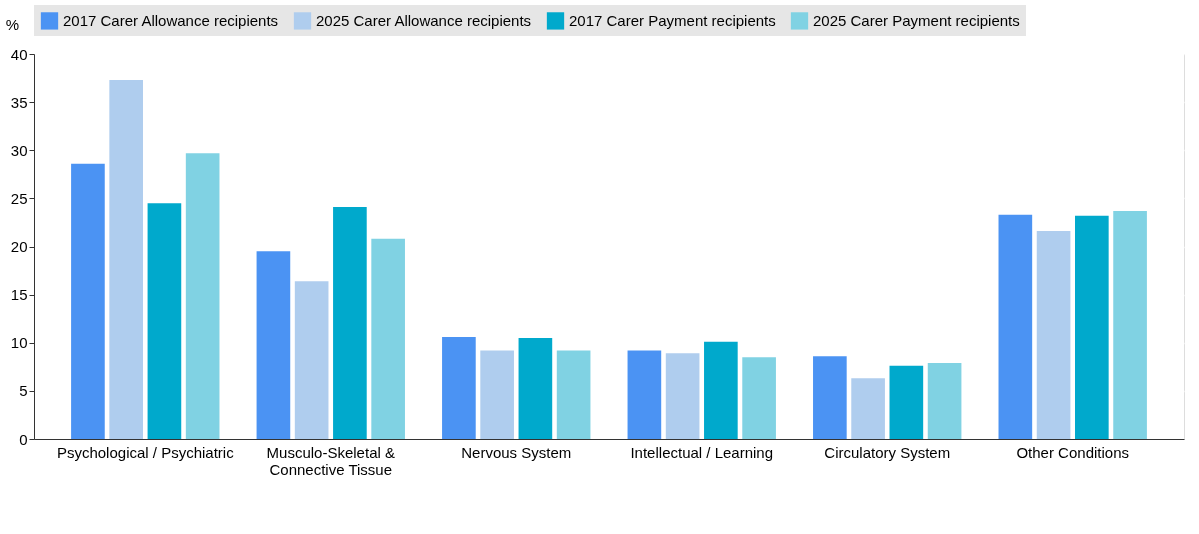 Image resolution: width=1199 pixels, height=534 pixels. Describe the element at coordinates (19, 150) in the screenshot. I see `y-tick-label: 30` at that location.